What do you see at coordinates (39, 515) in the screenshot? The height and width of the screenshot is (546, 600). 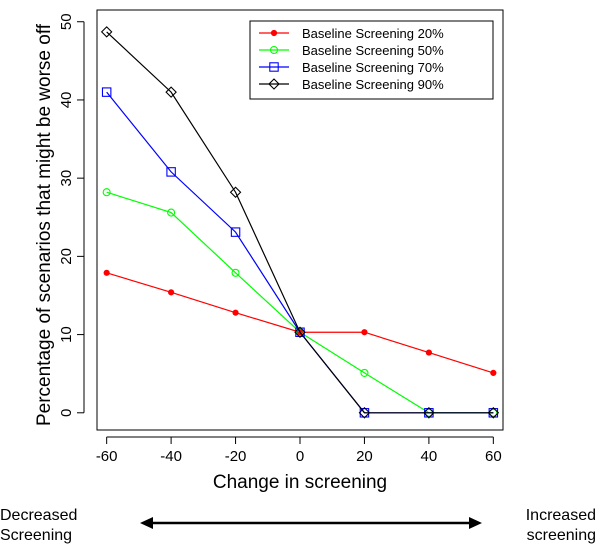 I see `decreased-label-line1: Decreased` at bounding box center [39, 515].